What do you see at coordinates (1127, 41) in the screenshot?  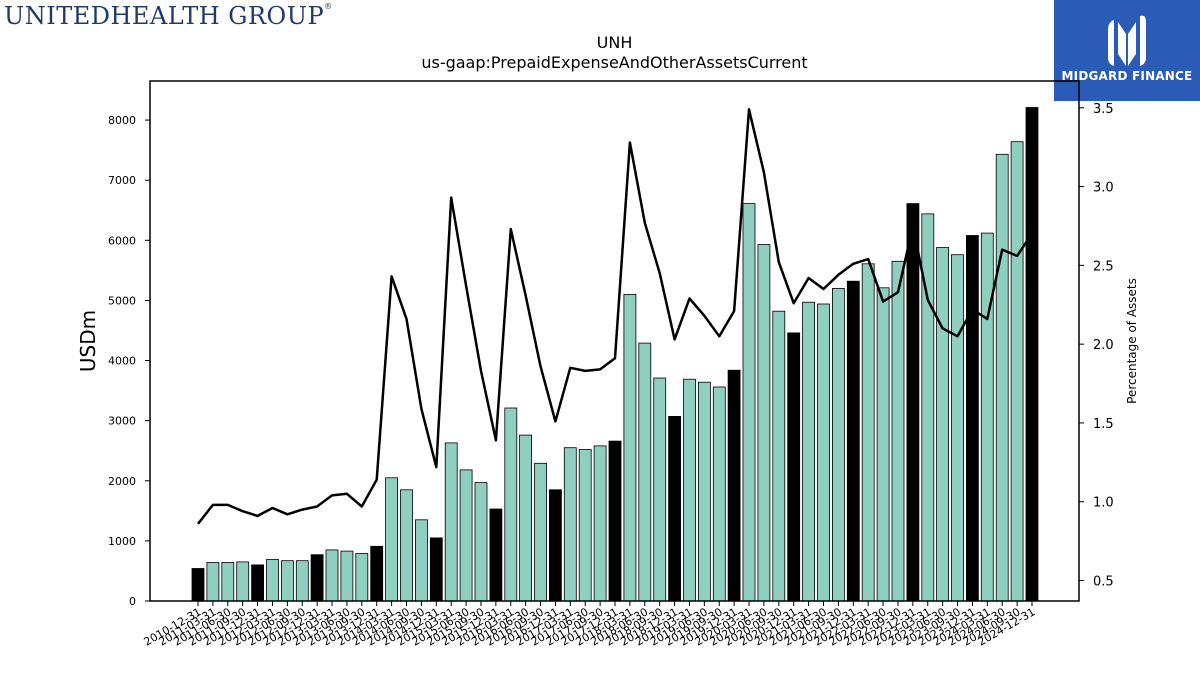 I see `midgard-m-icon` at bounding box center [1127, 41].